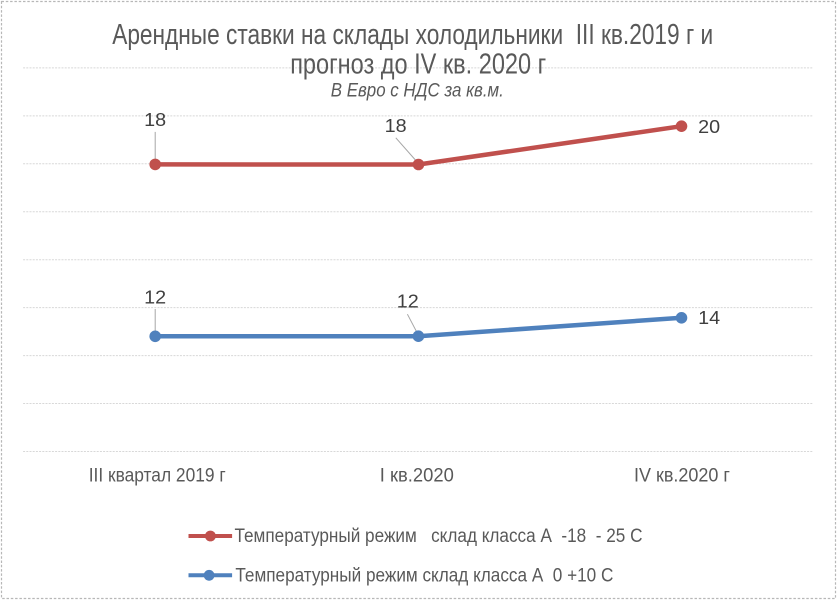  I want to click on svg-text: I кв.2020, so click(417, 476).